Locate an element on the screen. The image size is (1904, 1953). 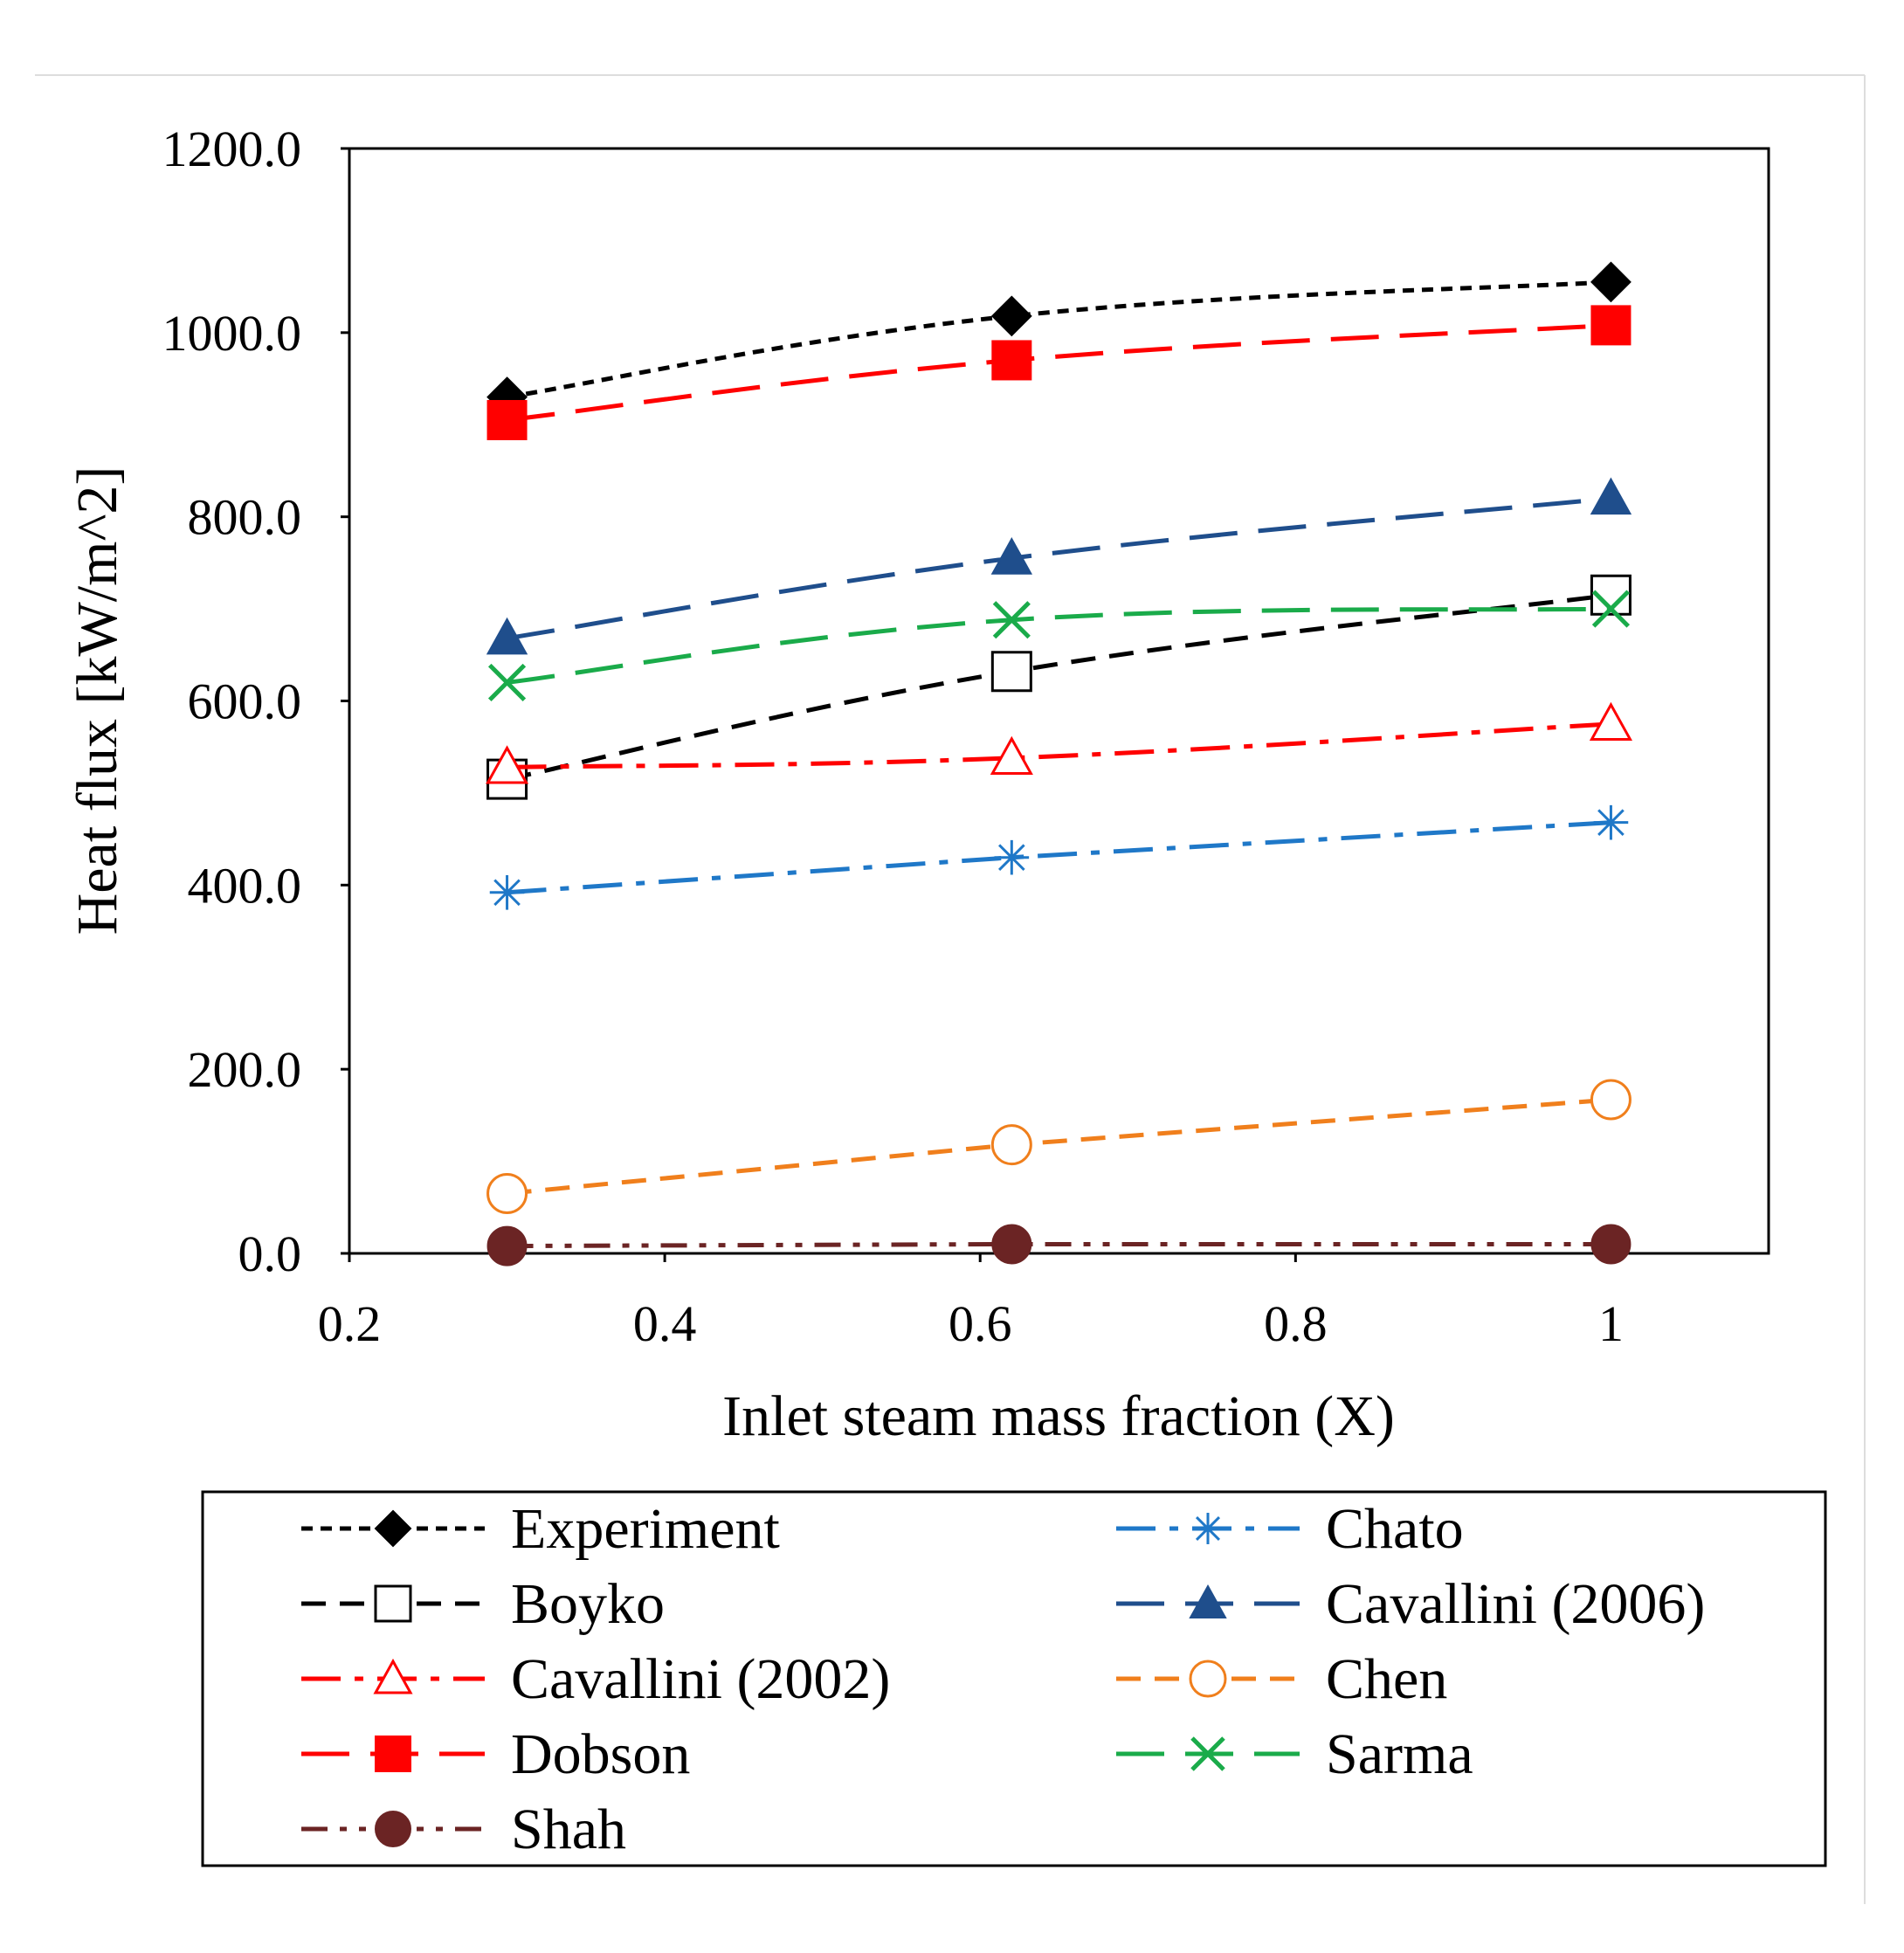
series-shah is located at coordinates (1059, 1245).